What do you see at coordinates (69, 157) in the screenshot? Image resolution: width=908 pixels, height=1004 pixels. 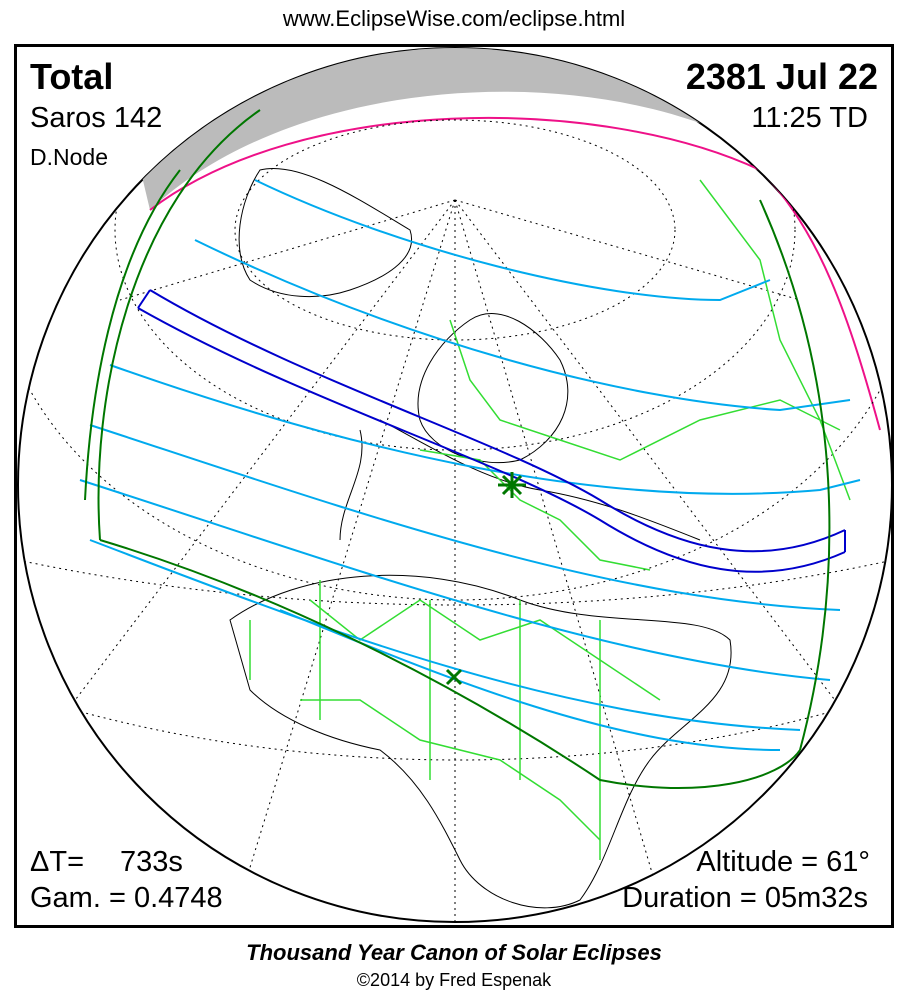 I see `node: D.Node` at bounding box center [69, 157].